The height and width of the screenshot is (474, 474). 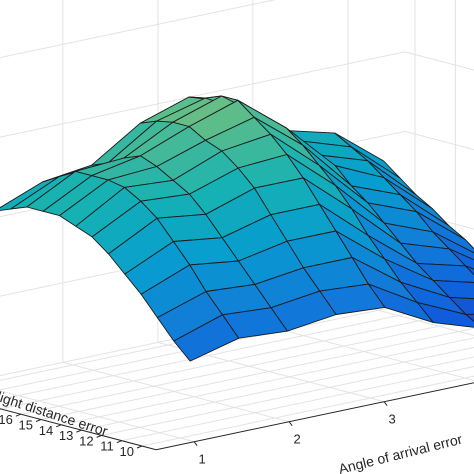 What do you see at coordinates (66, 435) in the screenshot?
I see `y-tick-label: 13` at bounding box center [66, 435].